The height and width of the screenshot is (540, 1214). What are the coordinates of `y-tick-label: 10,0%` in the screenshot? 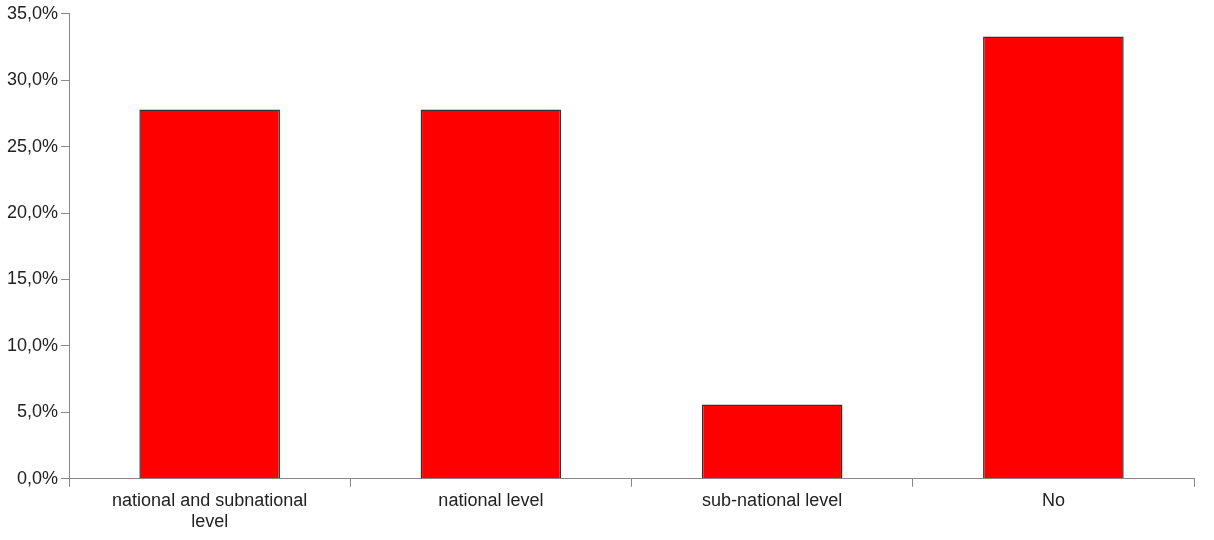 It's located at (32, 344).